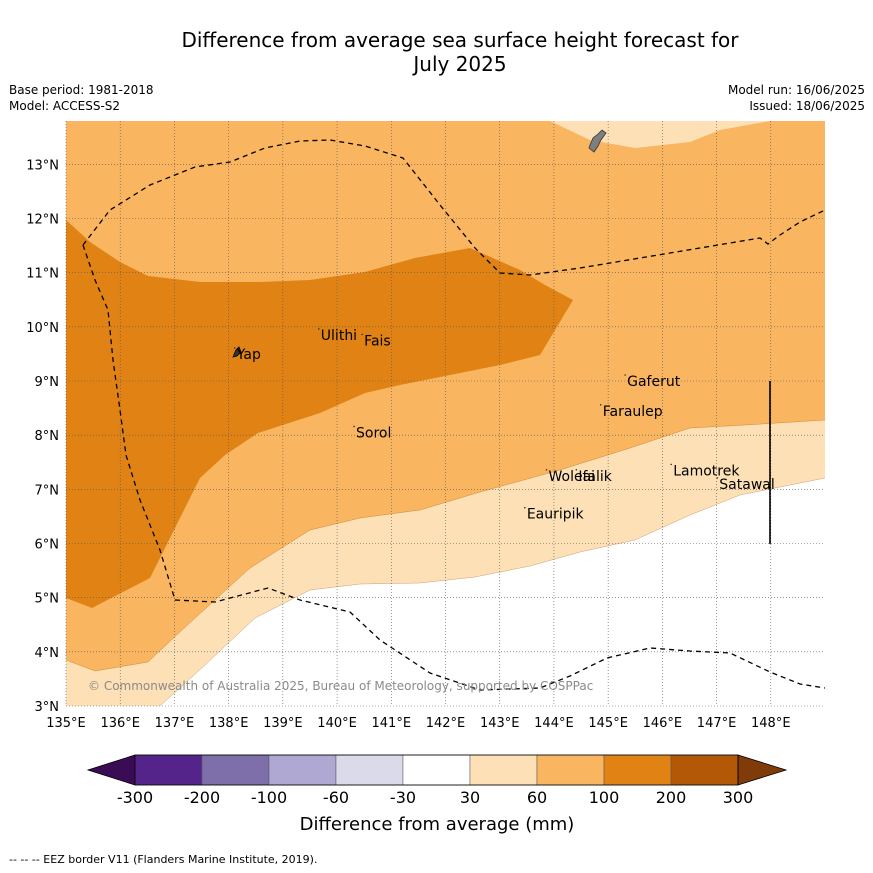 This screenshot has height=873, width=873. I want to click on lat-tick-label: 5°N, so click(47, 599).